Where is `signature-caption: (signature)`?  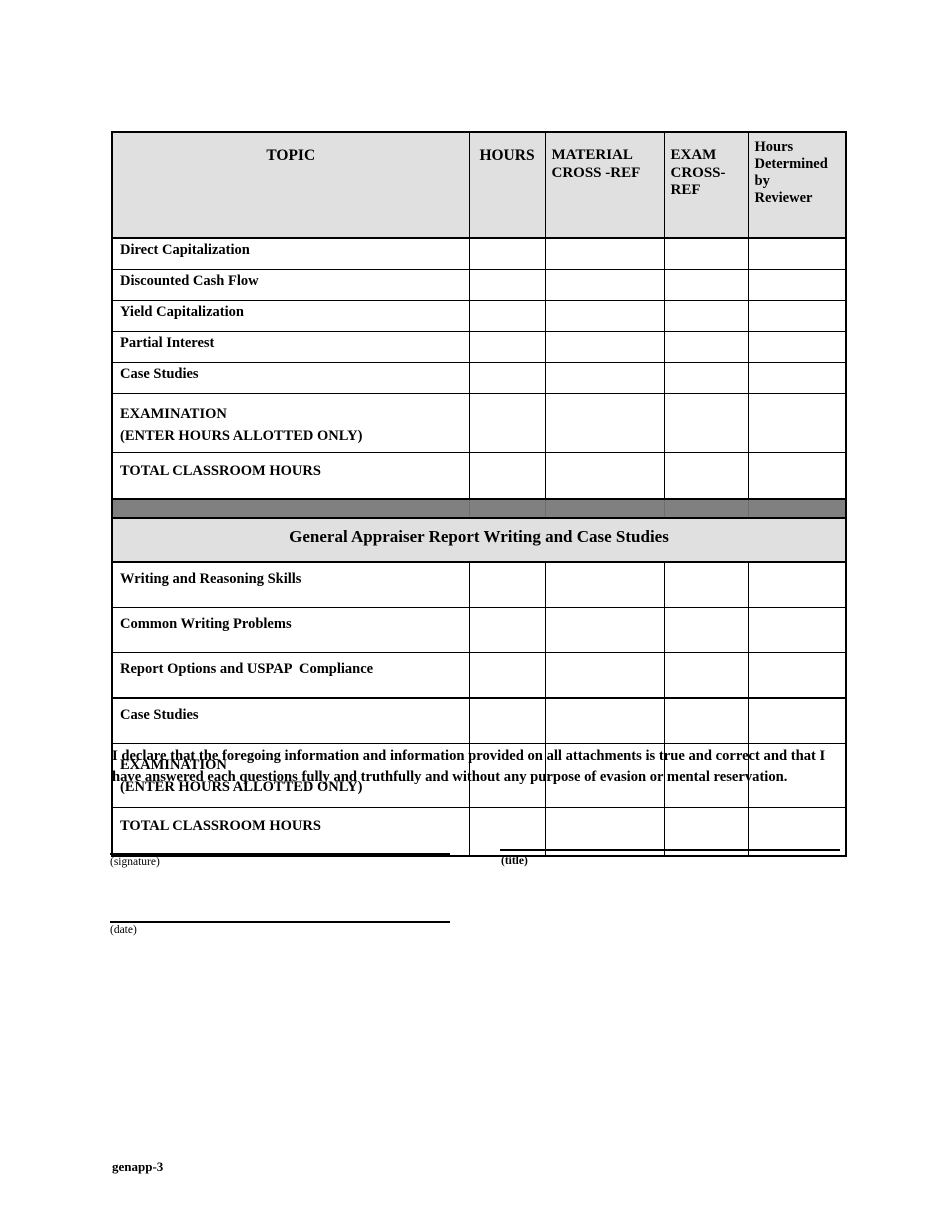
signature-caption: (signature) is located at coordinates (135, 862).